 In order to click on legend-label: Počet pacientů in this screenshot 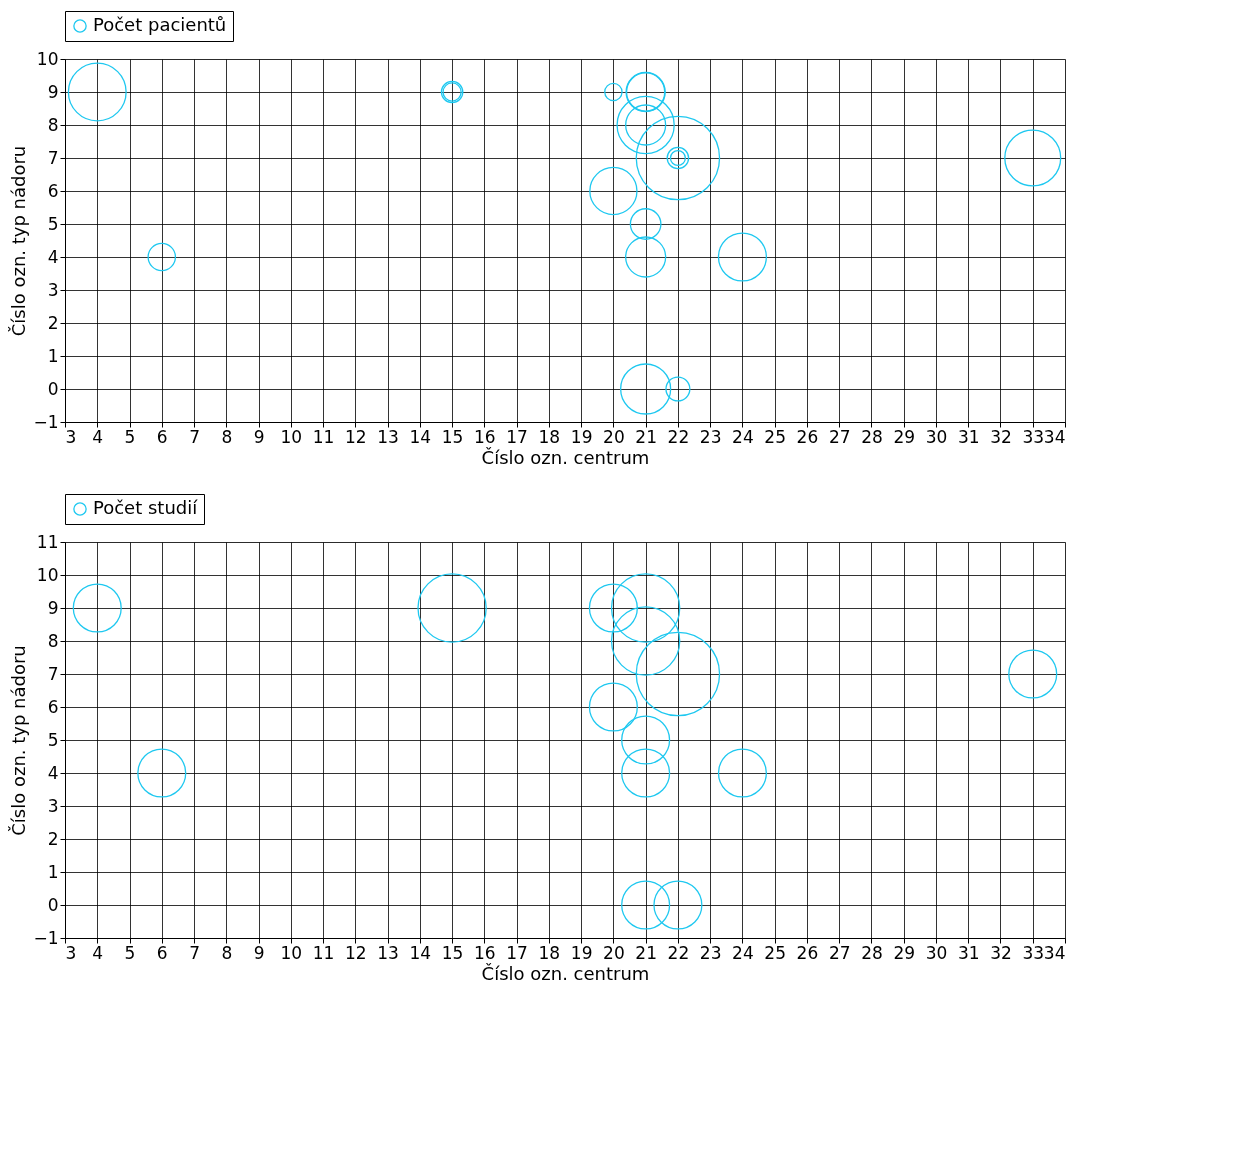, I will do `click(160, 24)`.